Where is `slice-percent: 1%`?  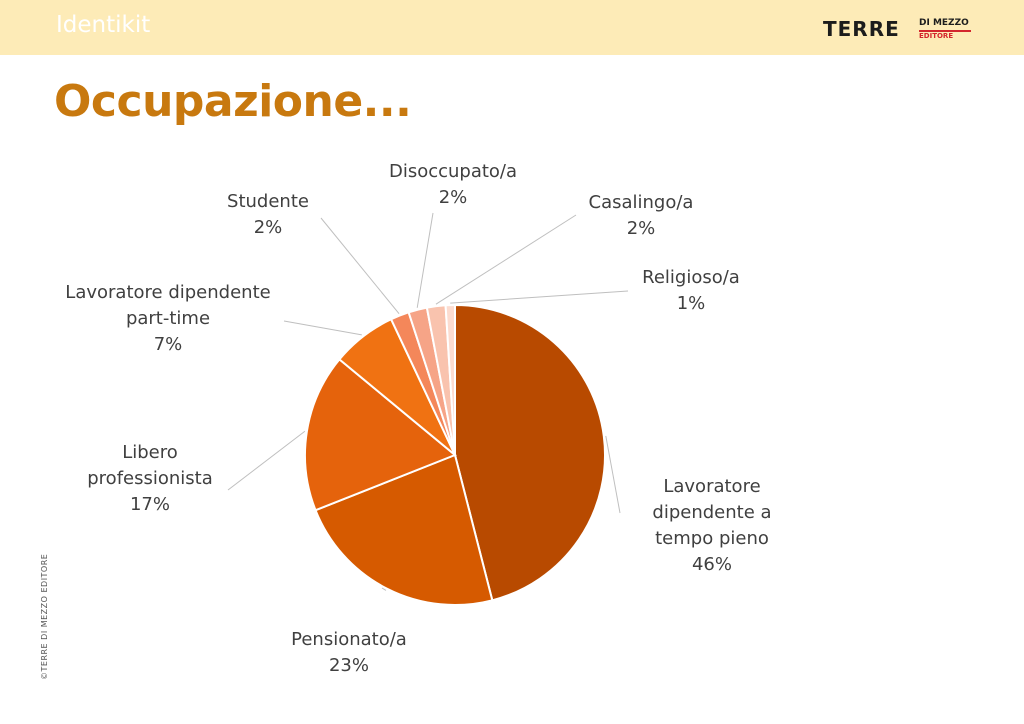
slice-percent: 1% is located at coordinates (691, 303).